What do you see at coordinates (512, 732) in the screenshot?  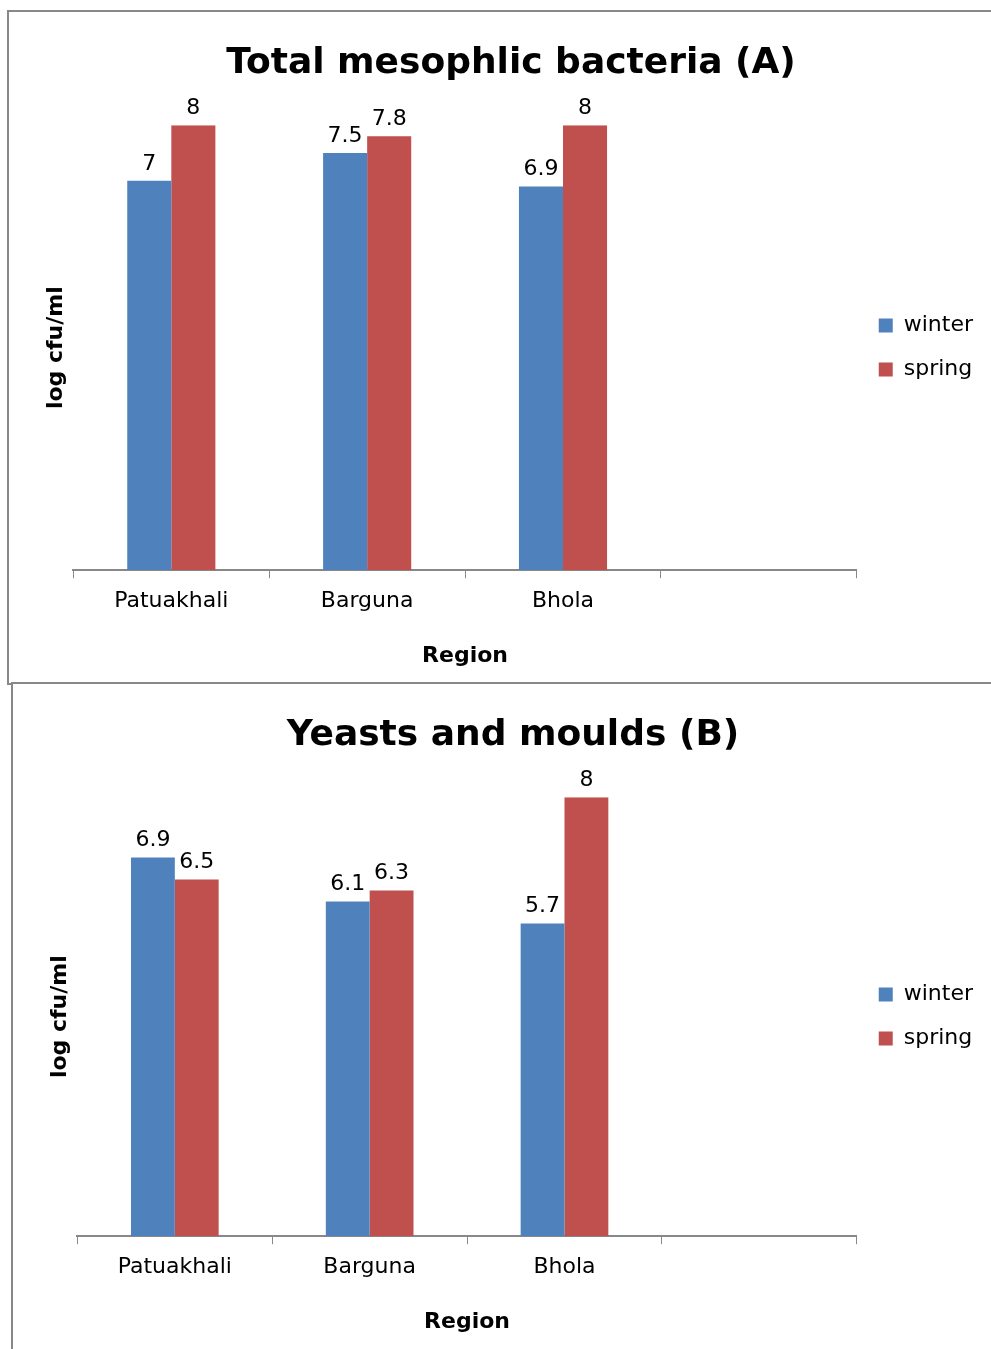 I see `chart-title: Yeasts and moulds (B)` at bounding box center [512, 732].